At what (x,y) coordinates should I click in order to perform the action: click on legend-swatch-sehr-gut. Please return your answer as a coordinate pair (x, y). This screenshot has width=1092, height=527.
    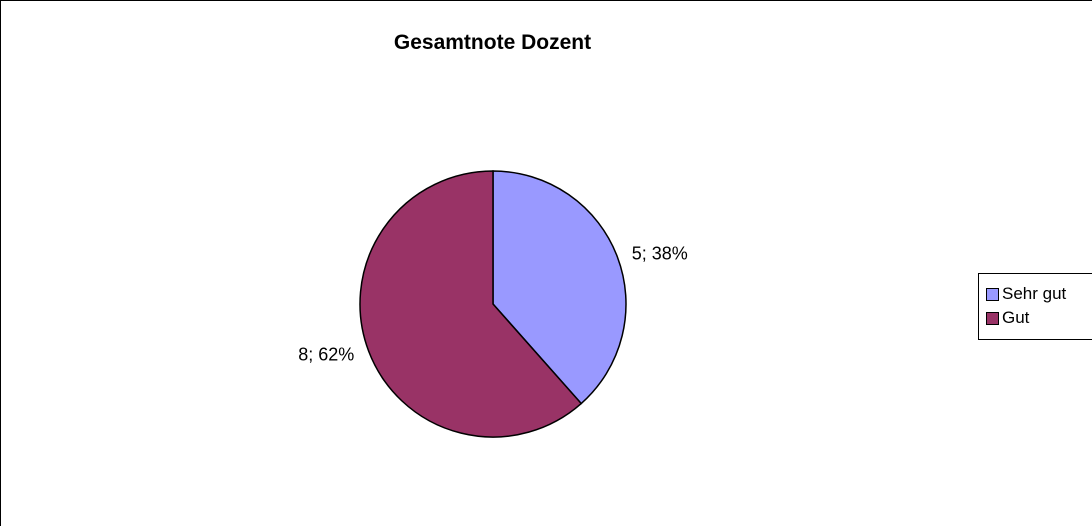
    Looking at the image, I should click on (992, 294).